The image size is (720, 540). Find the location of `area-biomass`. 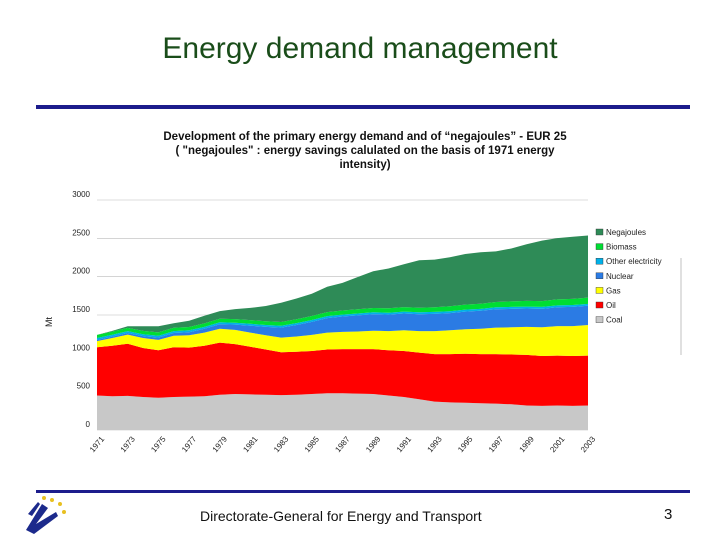

area-biomass is located at coordinates (342, 317).